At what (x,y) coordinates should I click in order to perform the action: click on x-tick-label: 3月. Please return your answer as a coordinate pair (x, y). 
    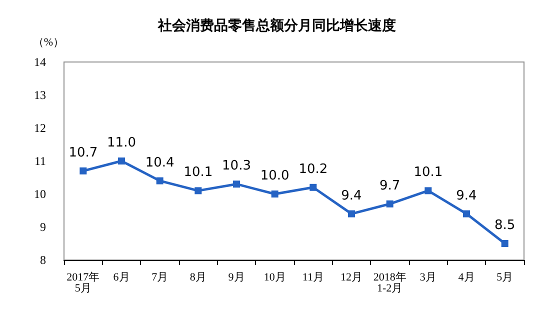
    Looking at the image, I should click on (428, 278).